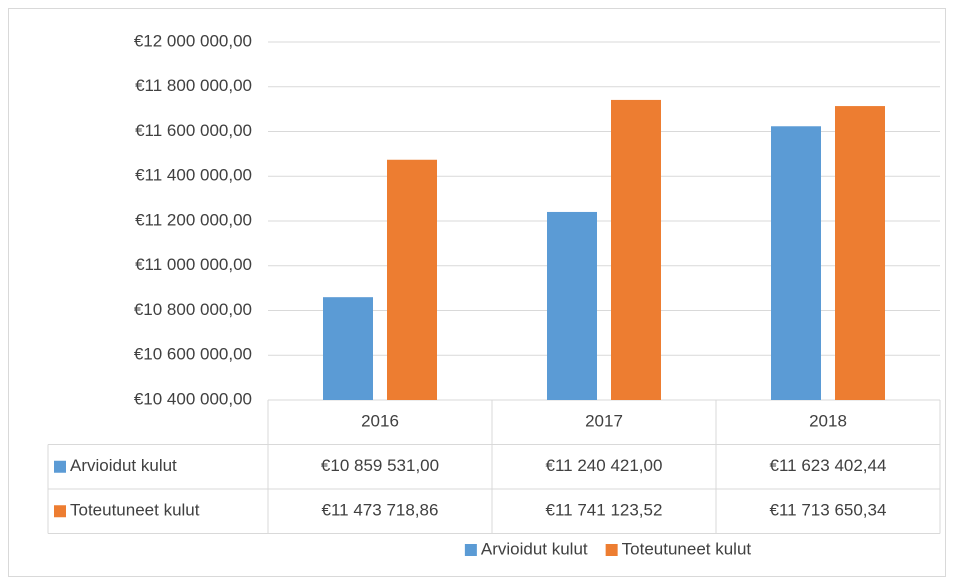  What do you see at coordinates (534, 548) in the screenshot?
I see `legend-label: Arvioidut kulut` at bounding box center [534, 548].